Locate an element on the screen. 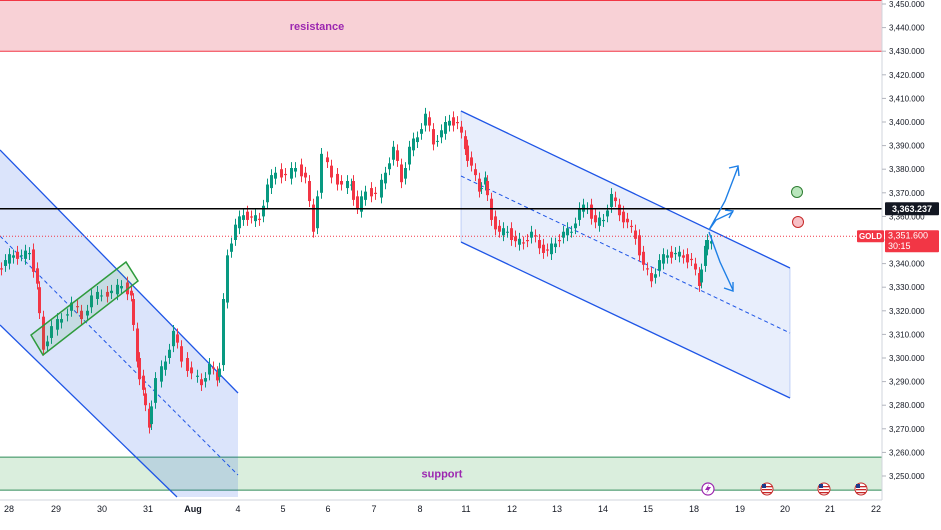 The height and width of the screenshot is (530, 941). left-channel-lower-line is located at coordinates (89, 411).